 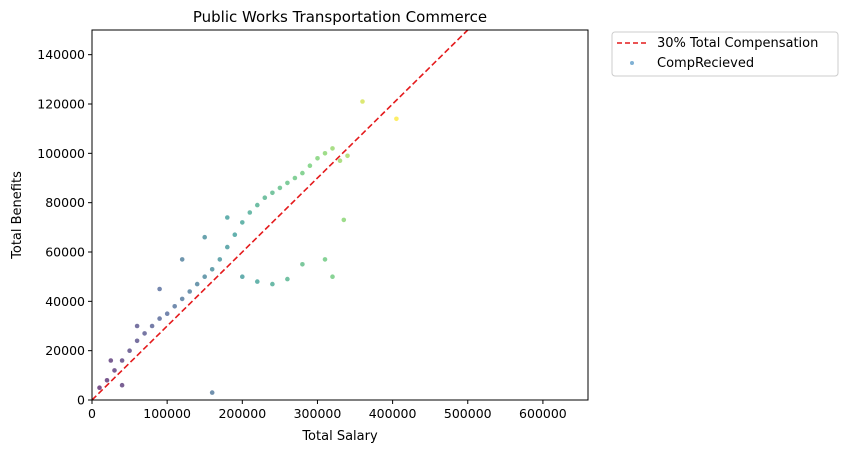 What do you see at coordinates (393, 413) in the screenshot?
I see `x-tick-label: 400000` at bounding box center [393, 413].